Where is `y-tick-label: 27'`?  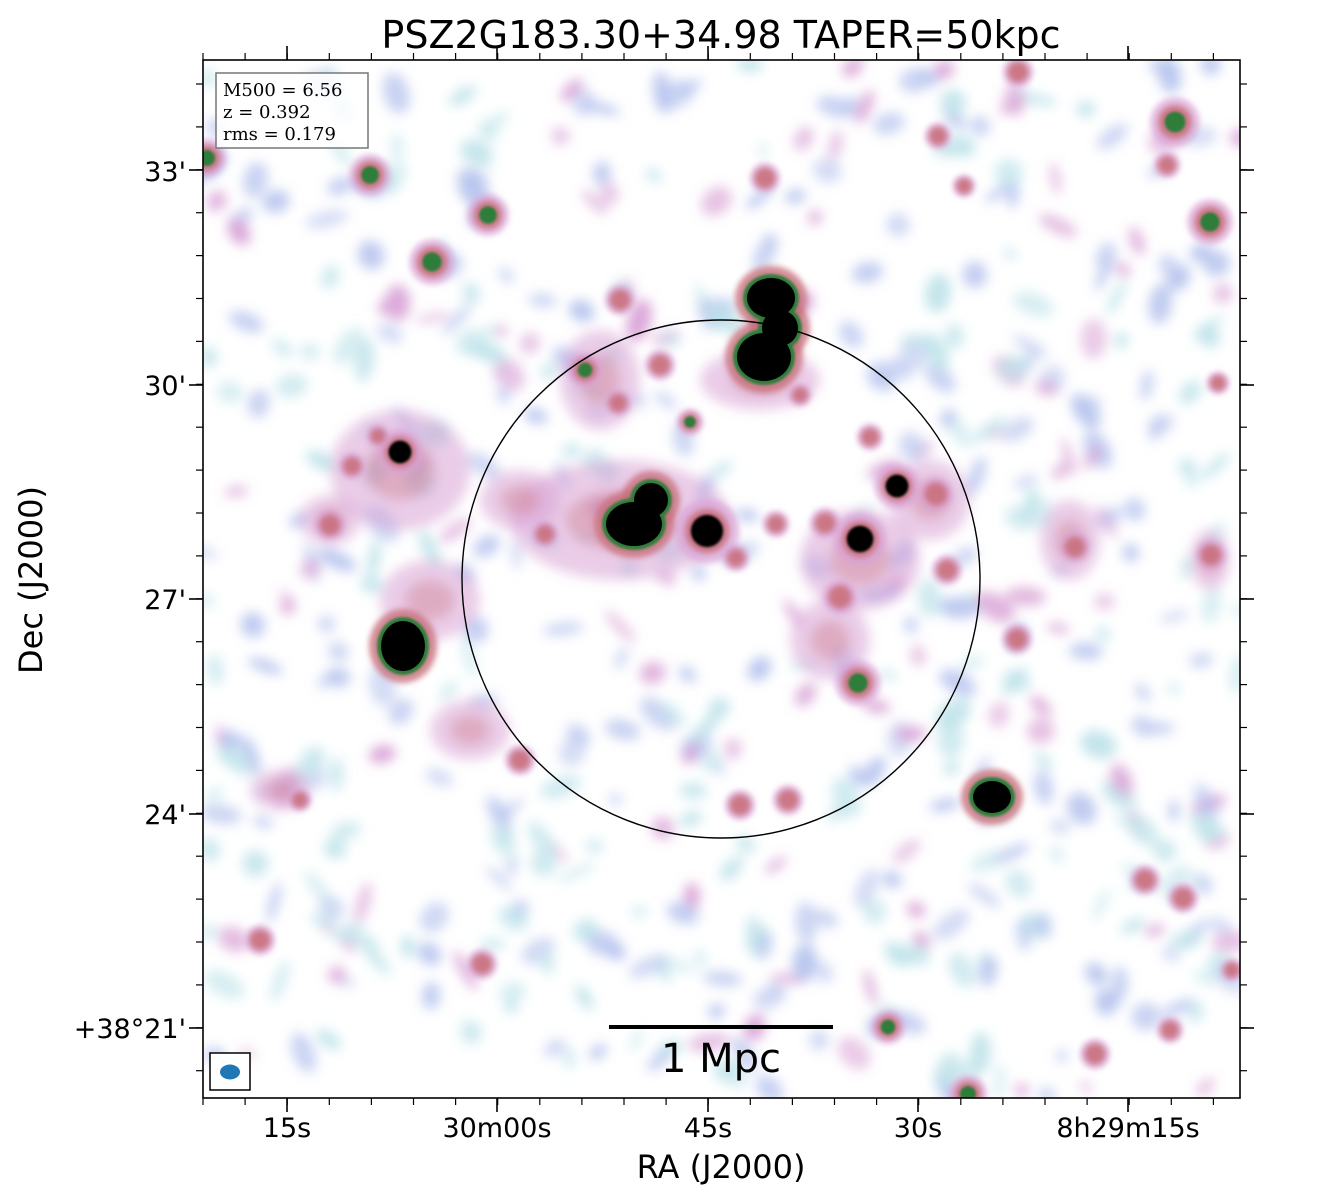 y-tick-label: 27' is located at coordinates (165, 600).